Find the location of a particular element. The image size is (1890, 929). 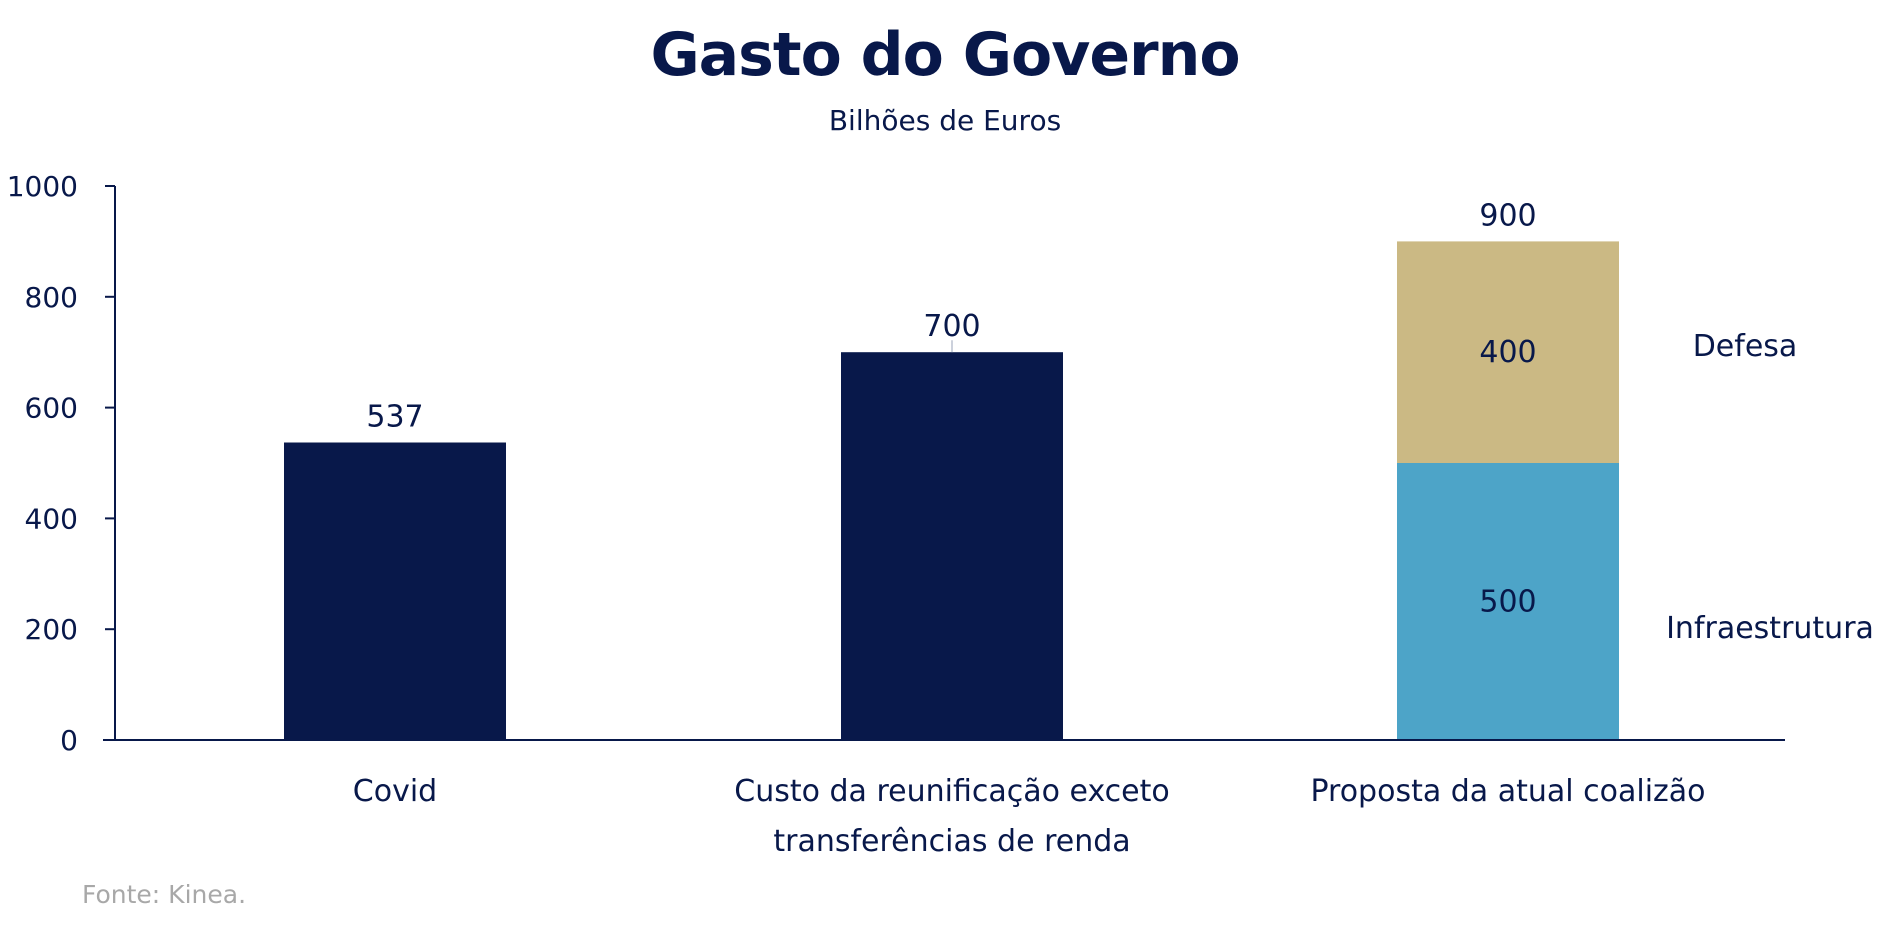

x-category-label: Proposta da atual coalizão is located at coordinates (1507, 791).